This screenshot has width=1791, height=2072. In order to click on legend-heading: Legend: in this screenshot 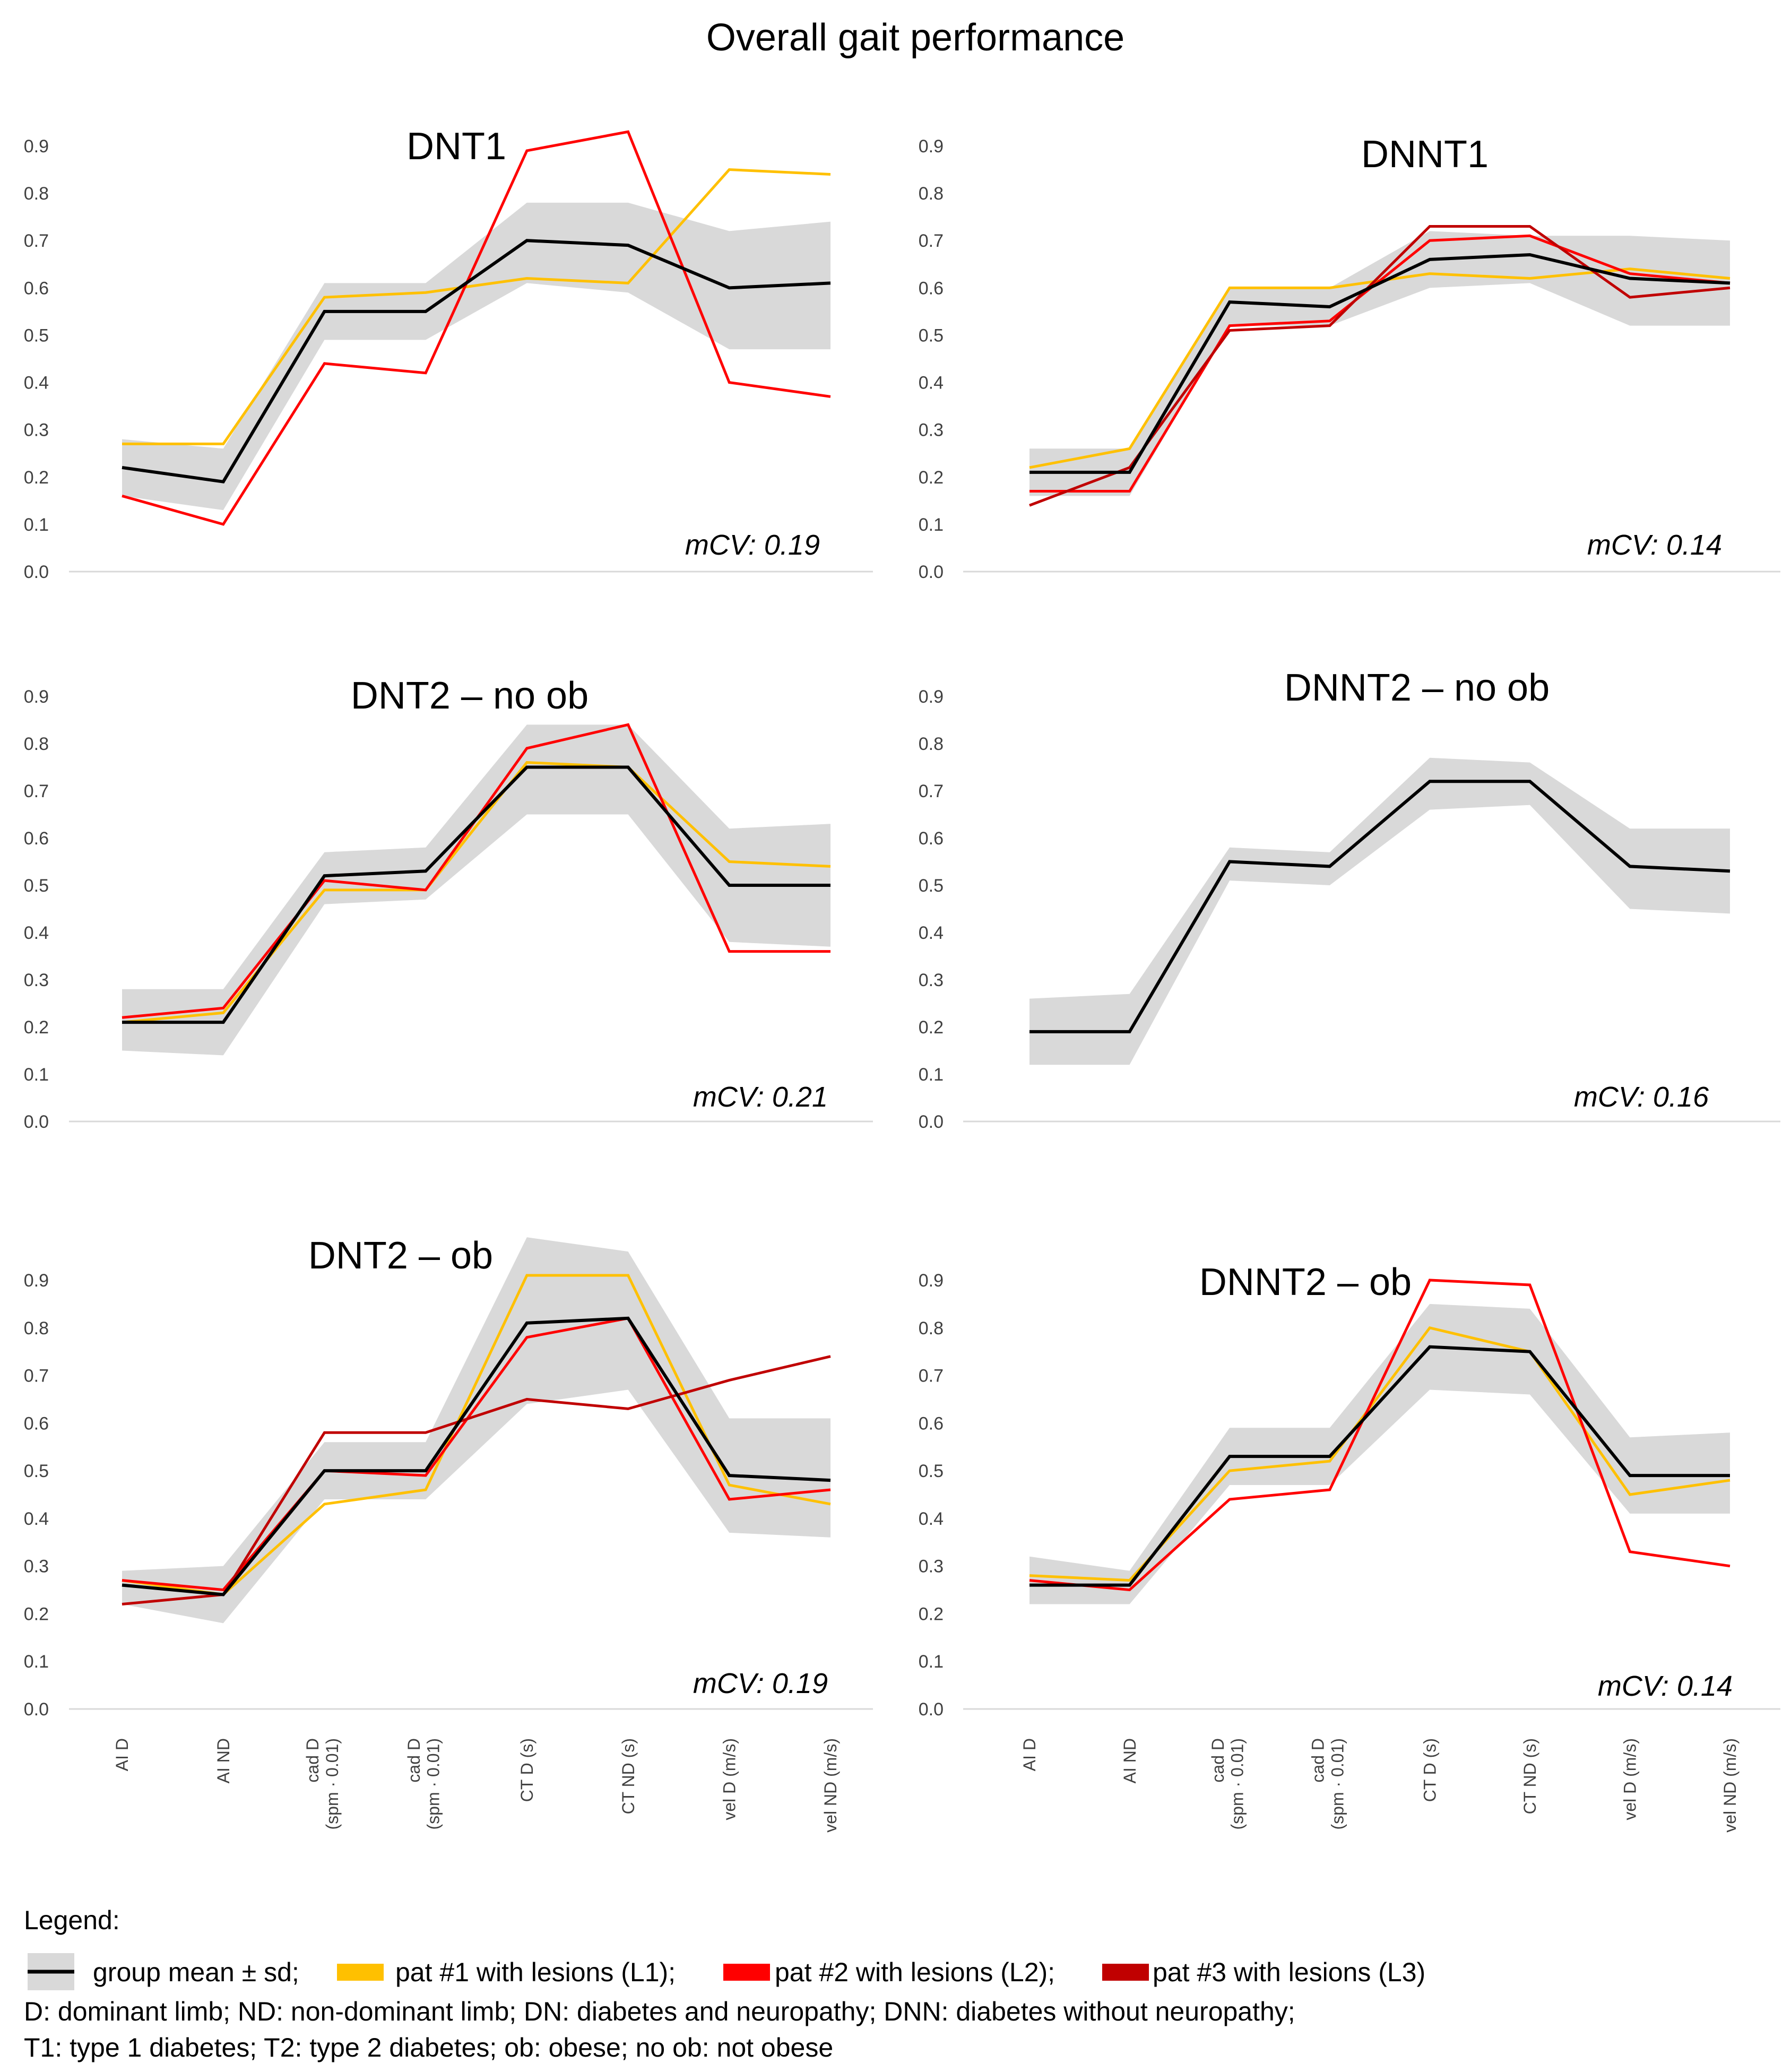, I will do `click(72, 1920)`.